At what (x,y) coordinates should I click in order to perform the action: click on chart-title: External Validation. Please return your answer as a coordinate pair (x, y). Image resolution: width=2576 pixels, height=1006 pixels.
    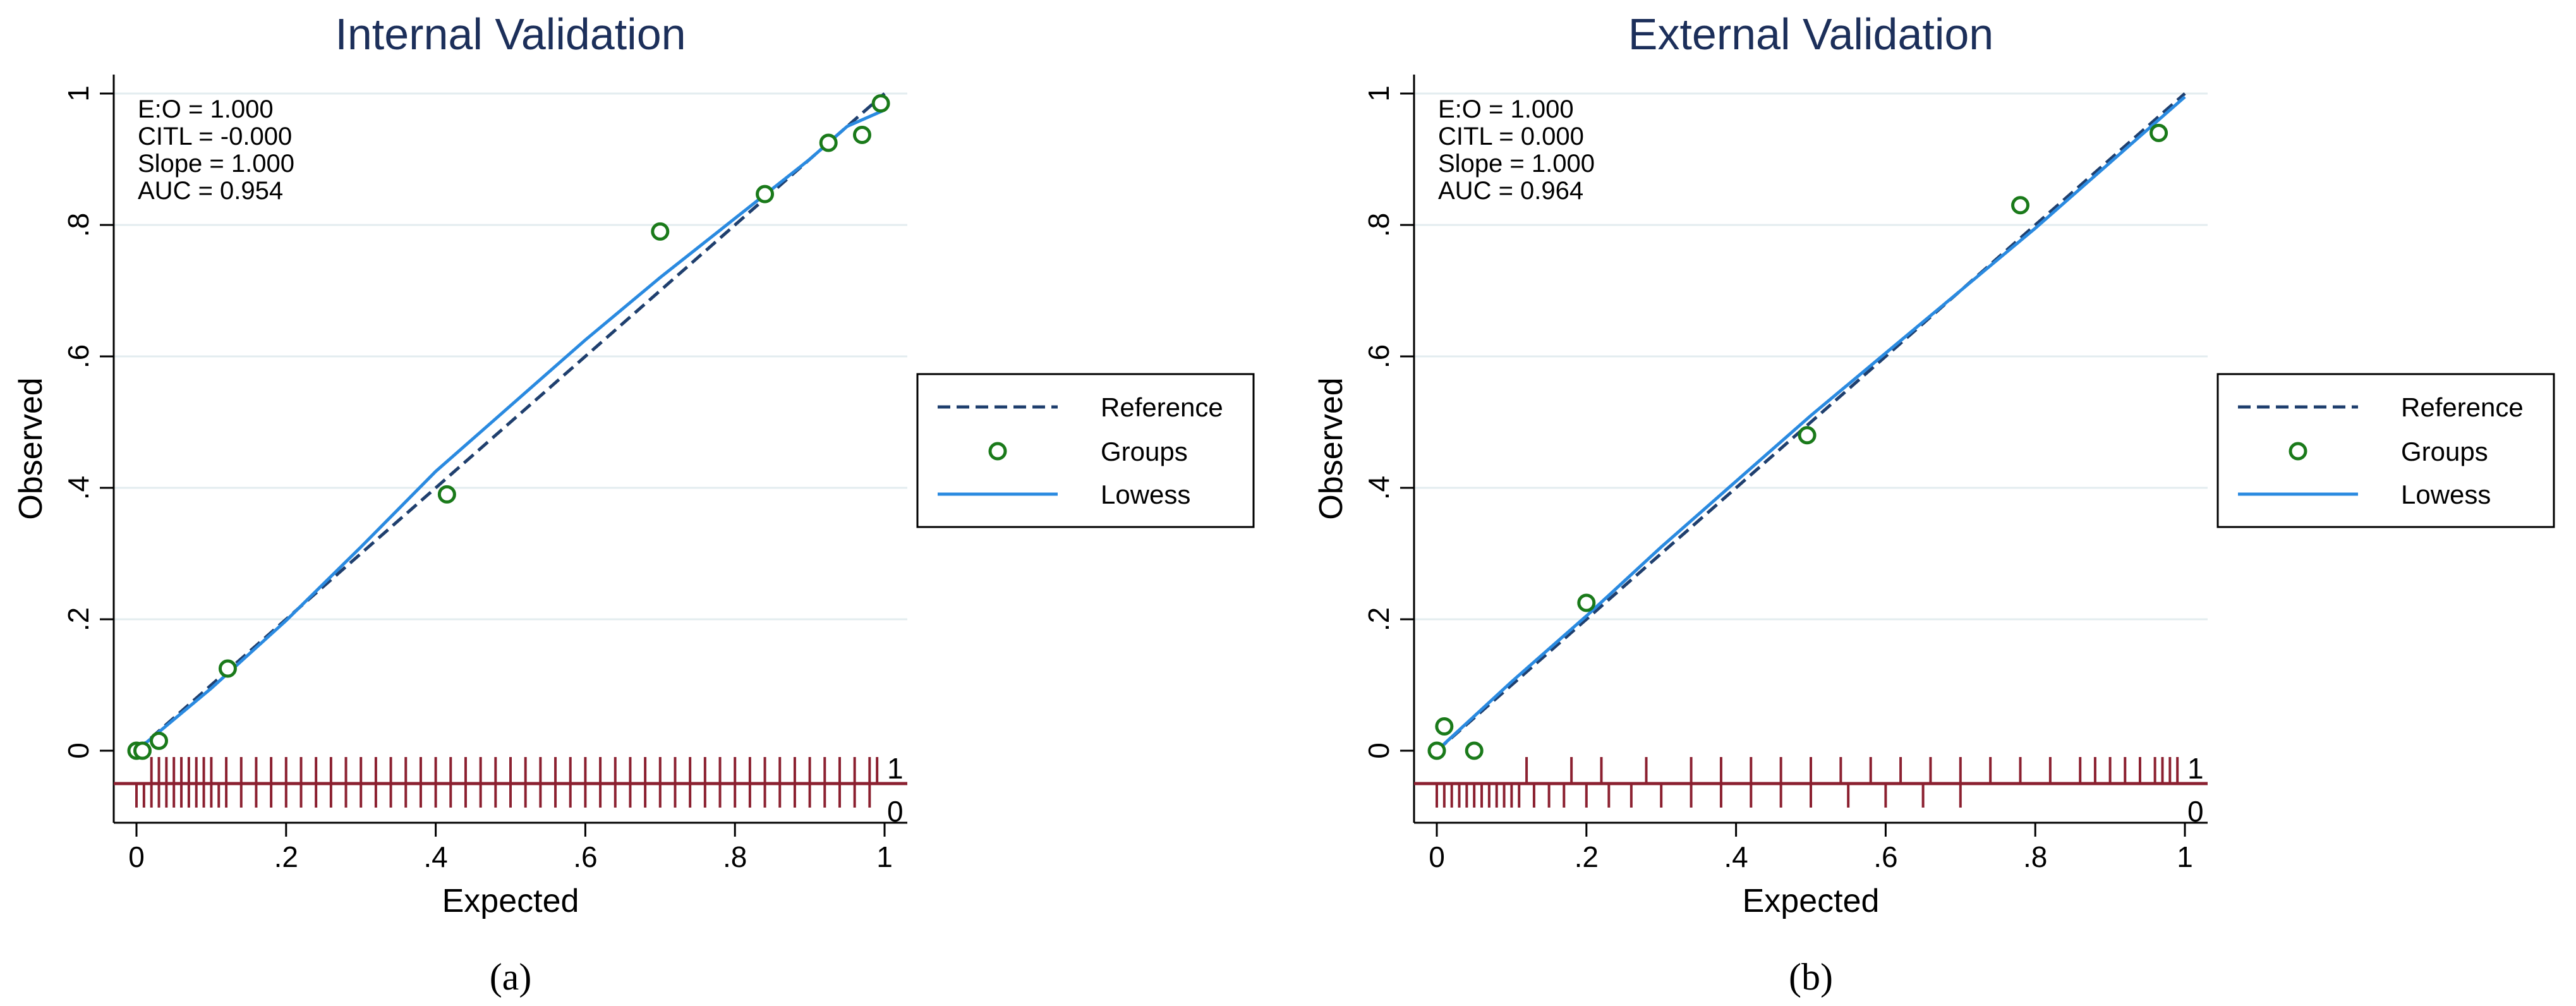
    Looking at the image, I should click on (1811, 34).